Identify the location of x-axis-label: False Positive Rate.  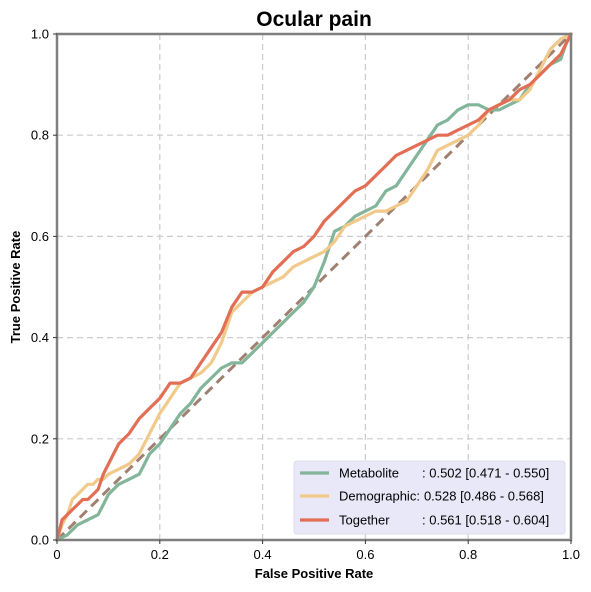
(314, 573).